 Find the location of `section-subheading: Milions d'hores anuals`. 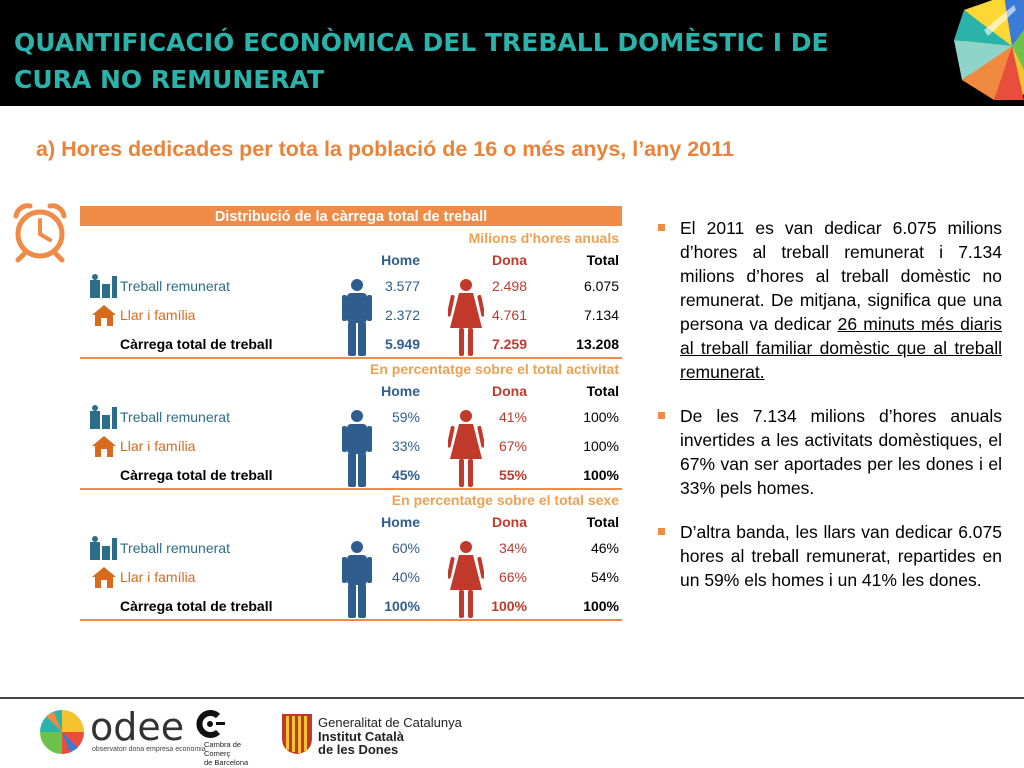

section-subheading: Milions d'hores anuals is located at coordinates (543, 238).